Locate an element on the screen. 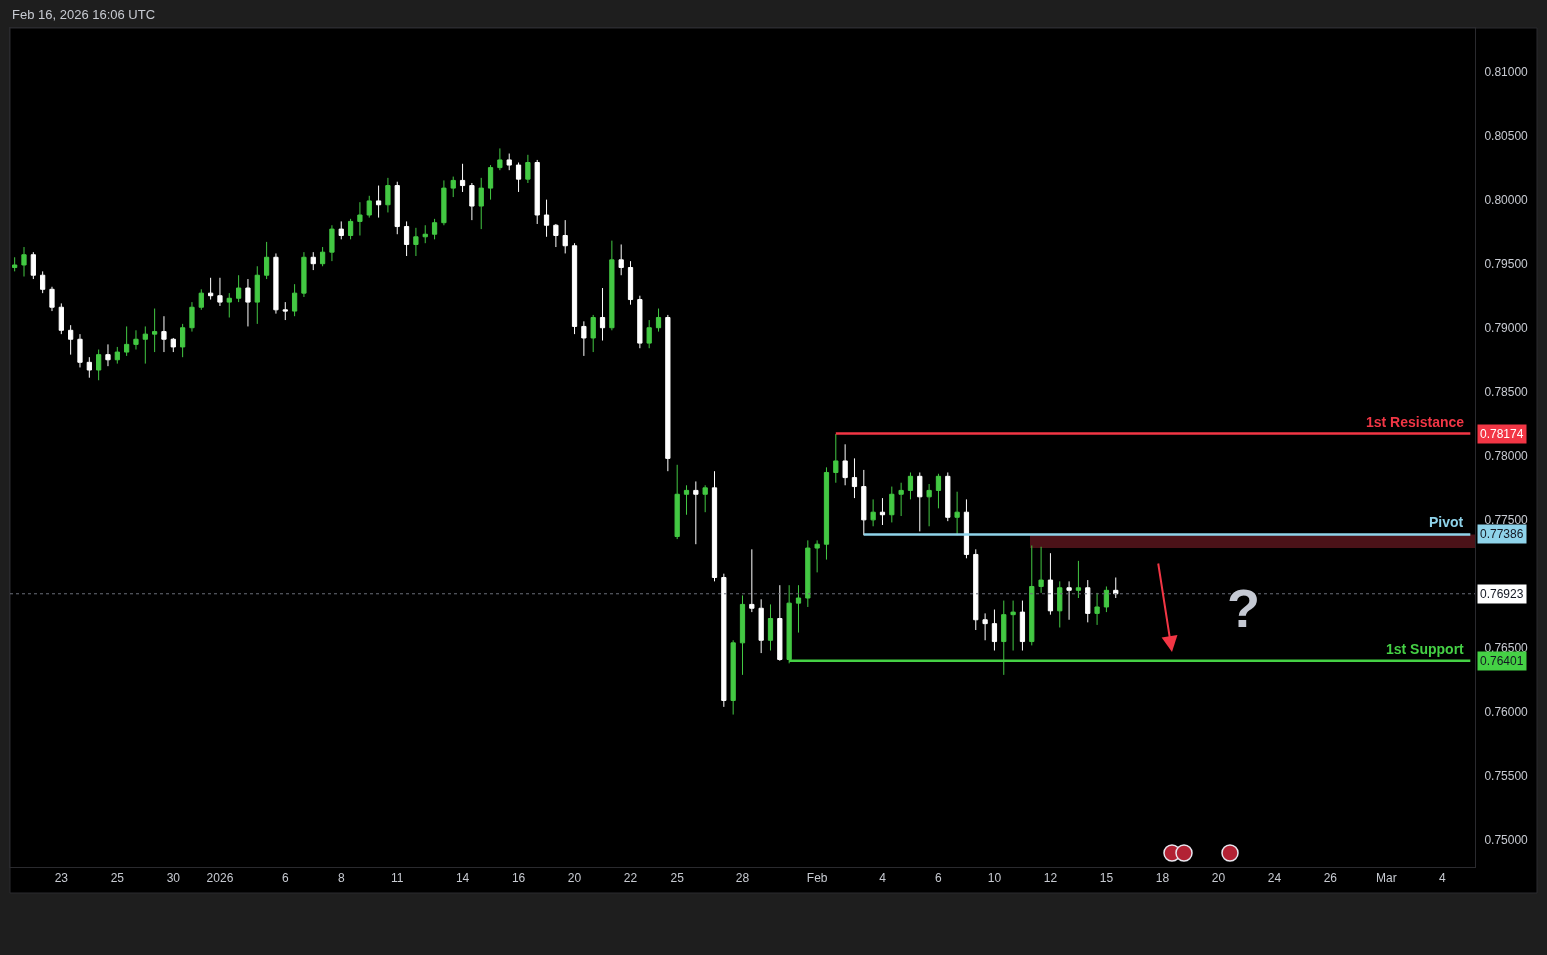 The image size is (1547, 955). text: Feb 16, 2026 16:06 UTC is located at coordinates (84, 14).